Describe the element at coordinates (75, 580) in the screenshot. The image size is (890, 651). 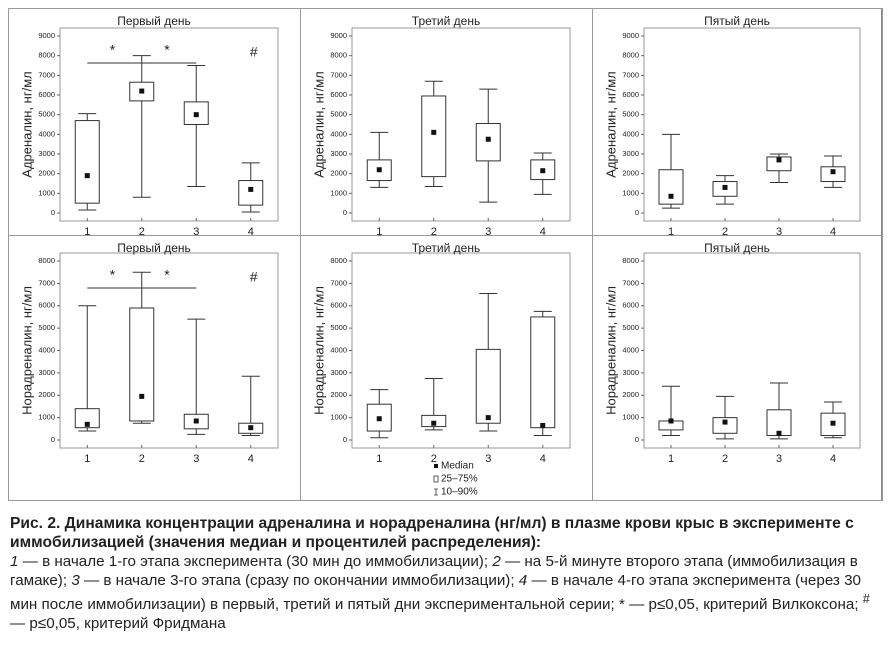
I see `caption-num: 3` at that location.